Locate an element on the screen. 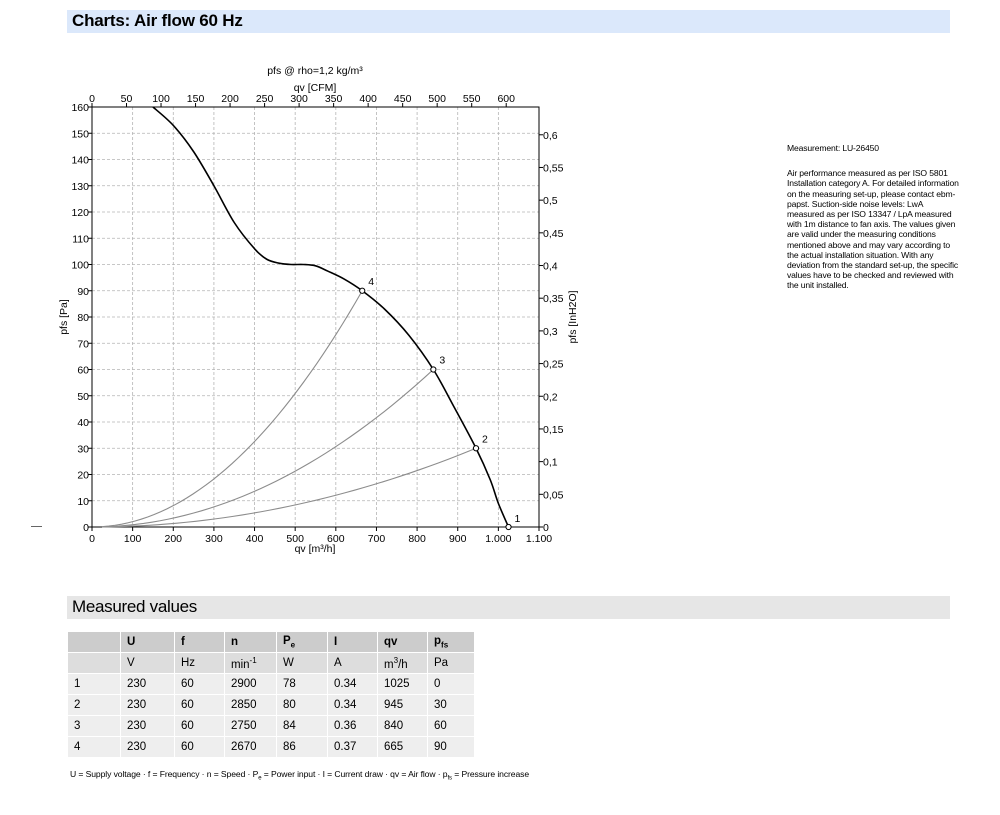 The image size is (1000, 815). y2-axis-label: pfs [InH2O] is located at coordinates (573, 316).